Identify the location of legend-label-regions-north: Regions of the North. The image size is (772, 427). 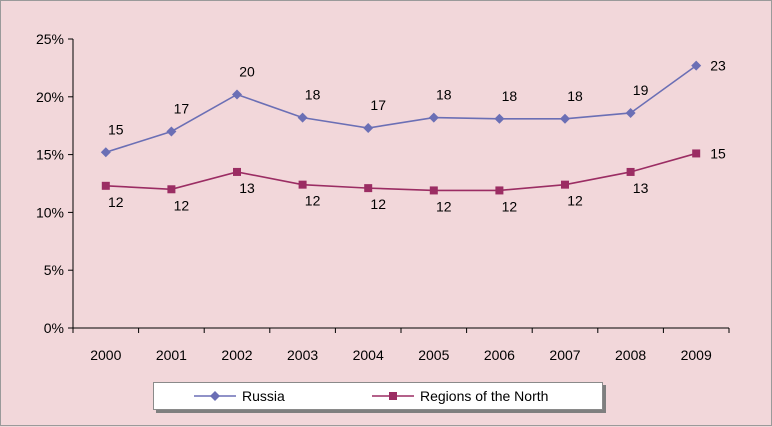
(484, 396).